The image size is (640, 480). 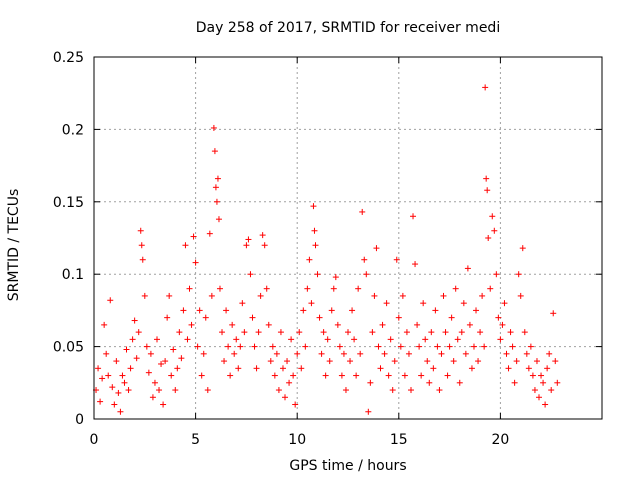 I want to click on y-tick-label: 0.25, so click(x=68, y=58).